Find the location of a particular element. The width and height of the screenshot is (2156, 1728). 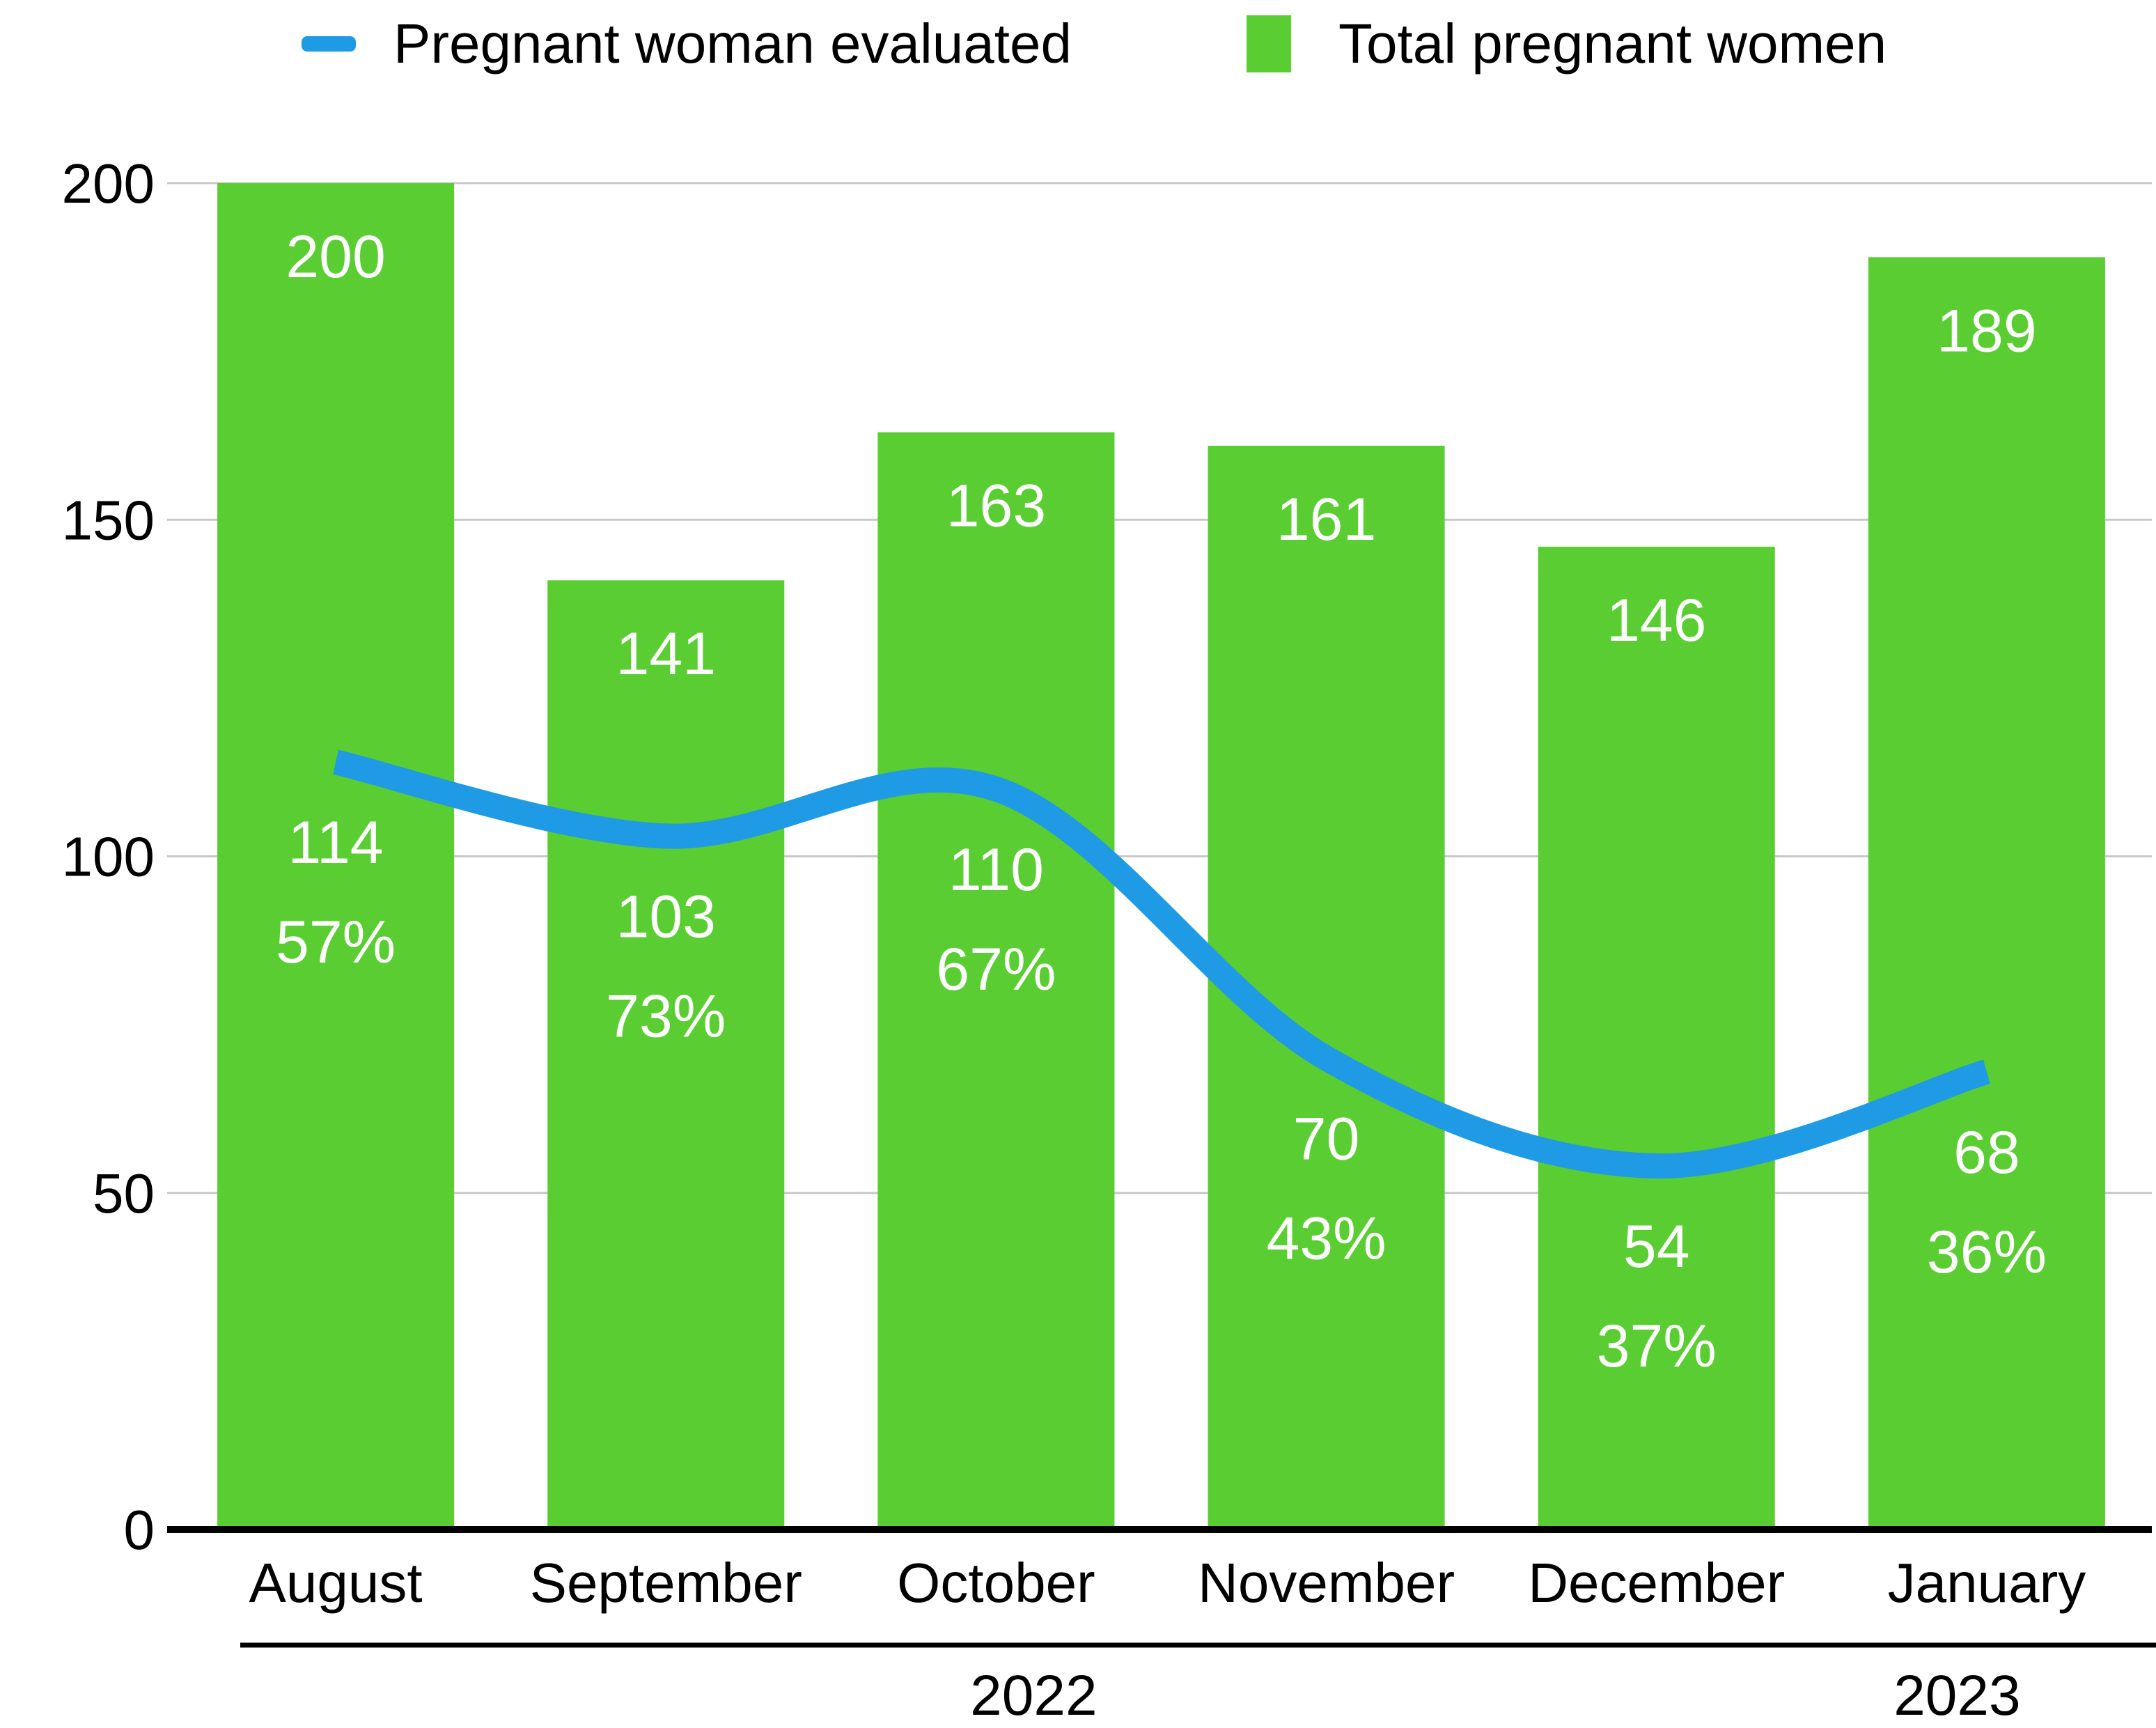

legend-line-swatch-icon is located at coordinates (329, 44).